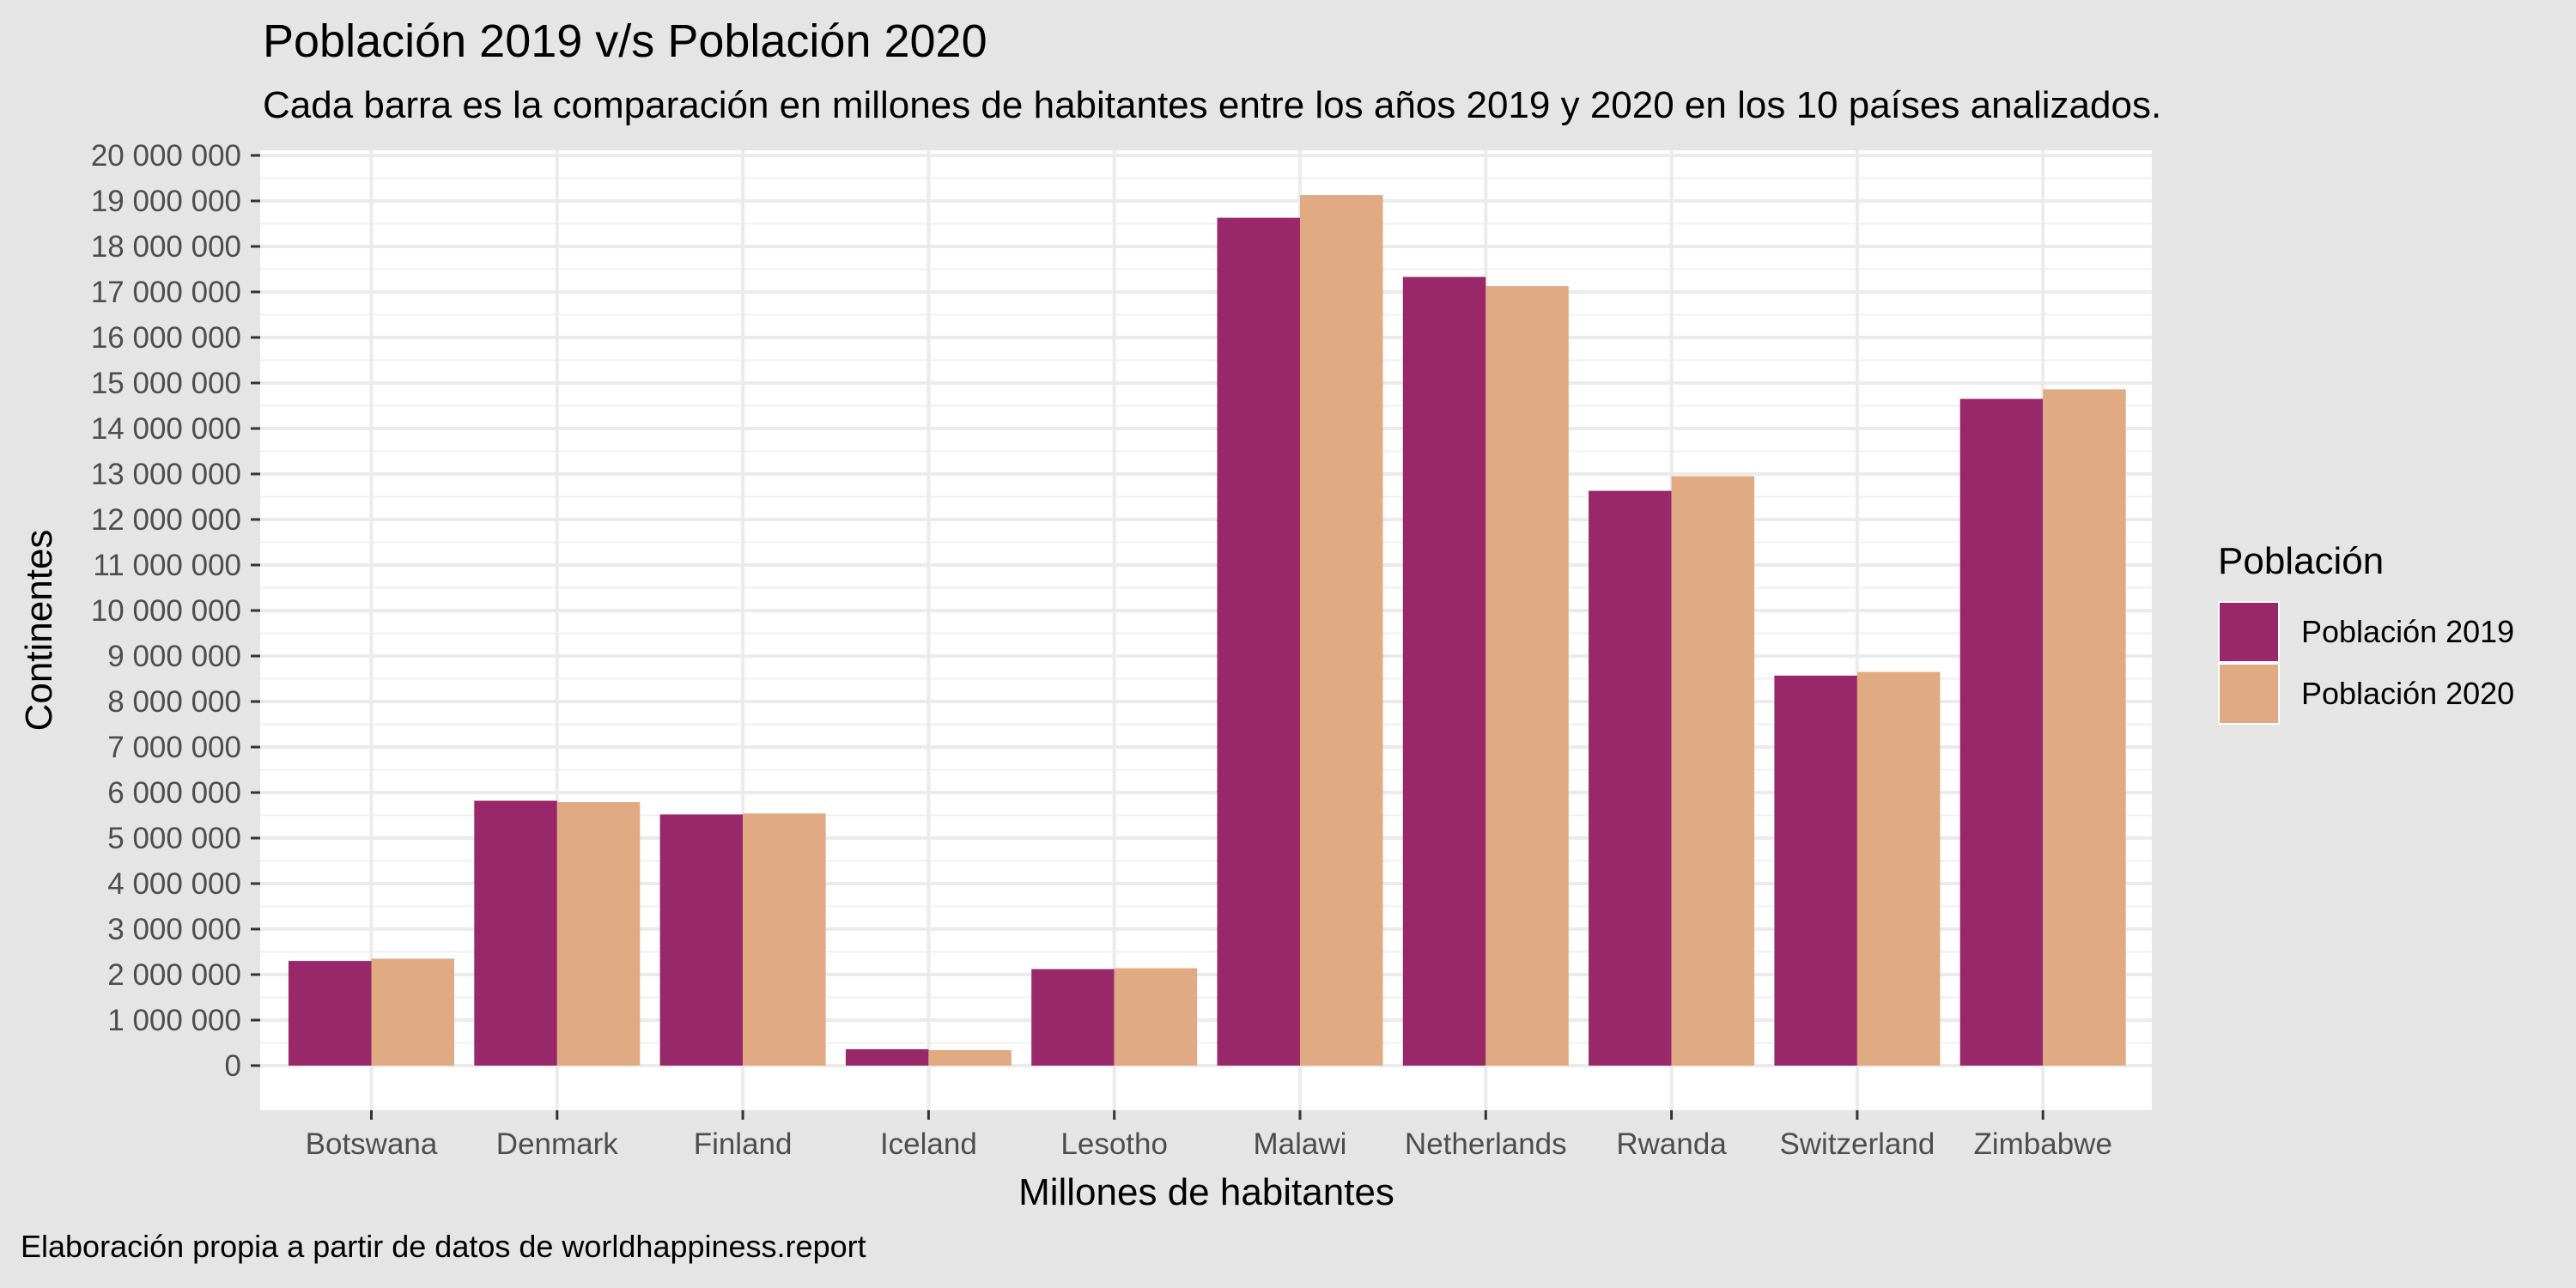 The height and width of the screenshot is (1288, 2576). Describe the element at coordinates (166, 202) in the screenshot. I see `y-tick-label: 19 000 000` at that location.